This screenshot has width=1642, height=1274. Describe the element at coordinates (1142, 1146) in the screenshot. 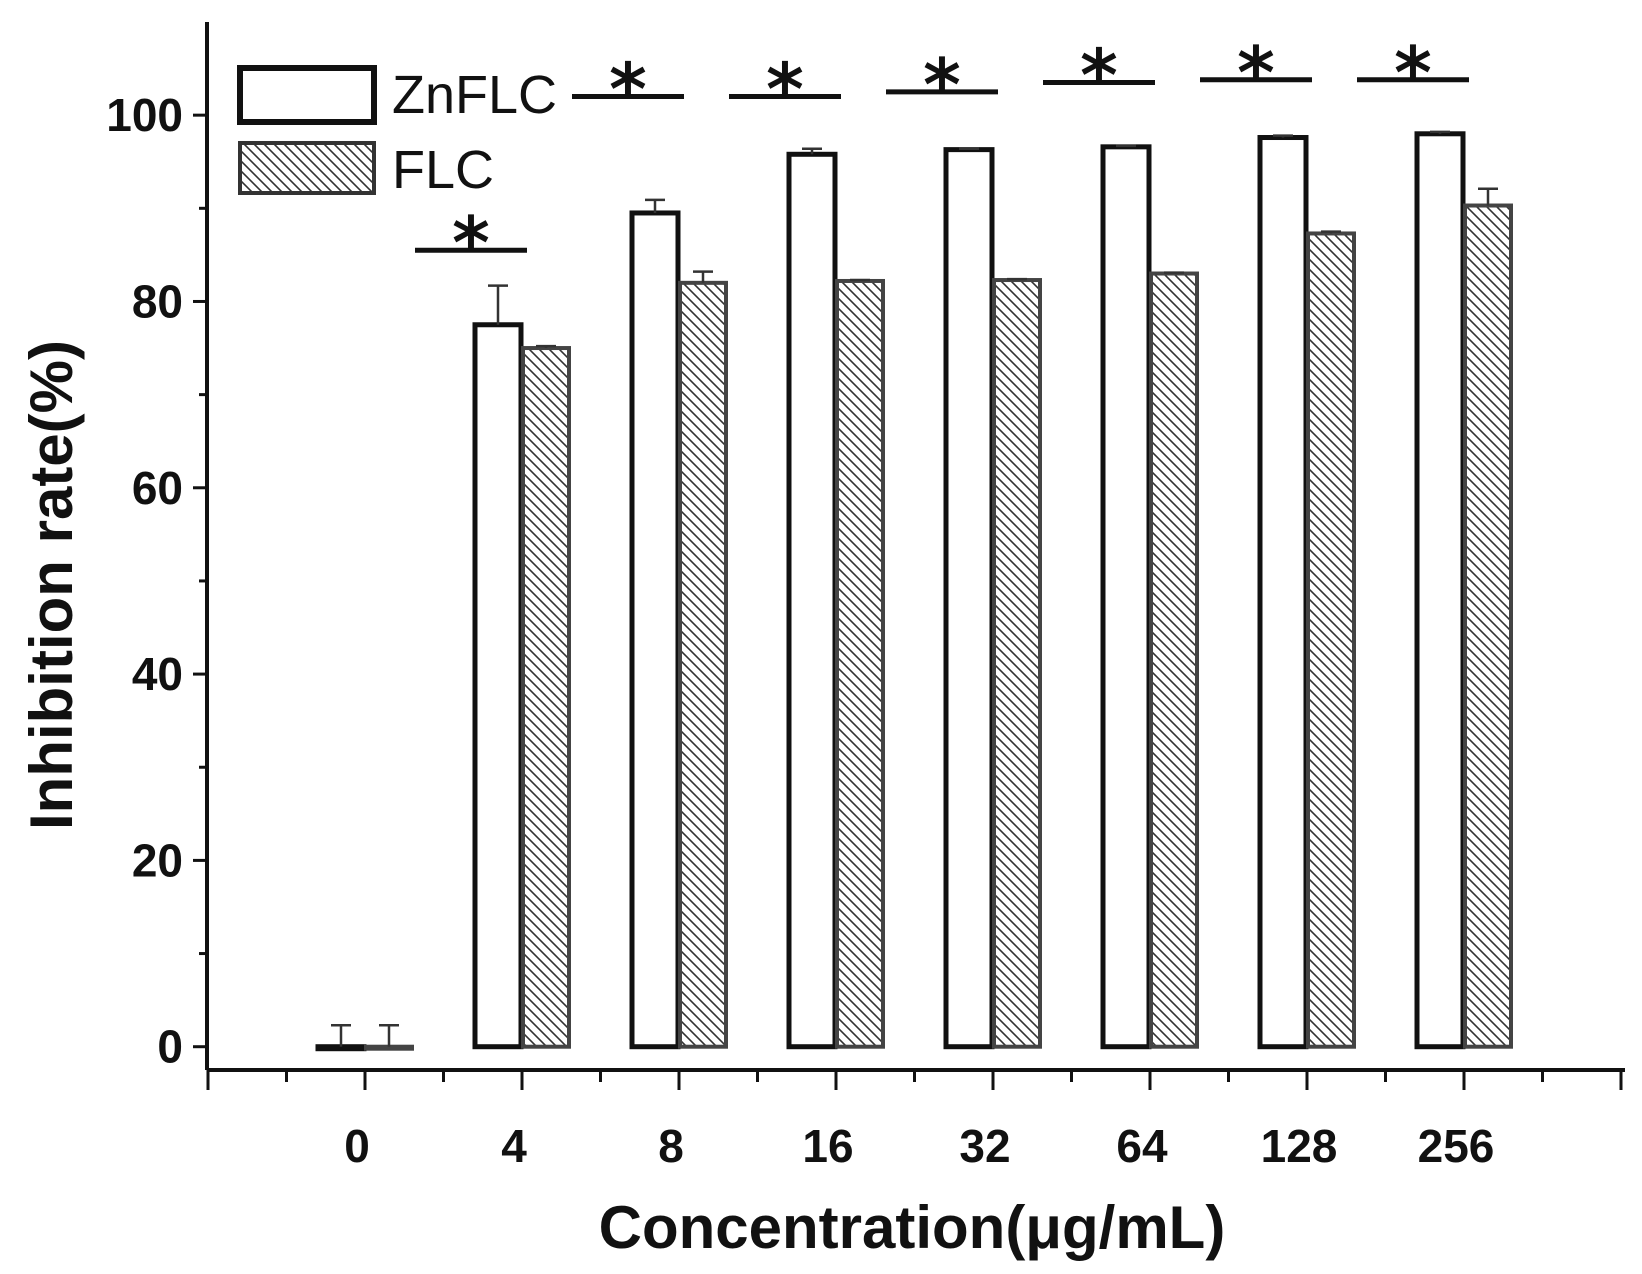

I see `x-tick-label: 64` at that location.